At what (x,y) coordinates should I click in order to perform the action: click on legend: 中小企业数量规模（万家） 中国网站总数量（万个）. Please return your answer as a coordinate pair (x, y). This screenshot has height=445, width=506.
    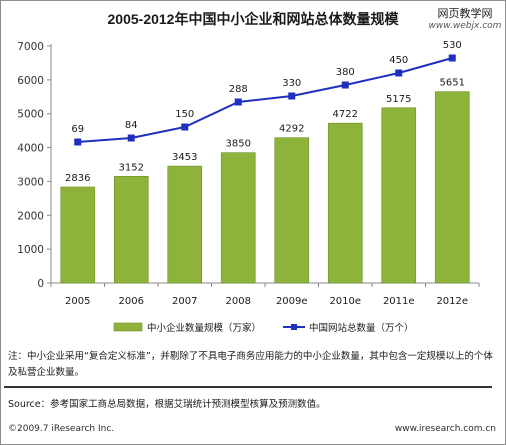
    Looking at the image, I should click on (263, 328).